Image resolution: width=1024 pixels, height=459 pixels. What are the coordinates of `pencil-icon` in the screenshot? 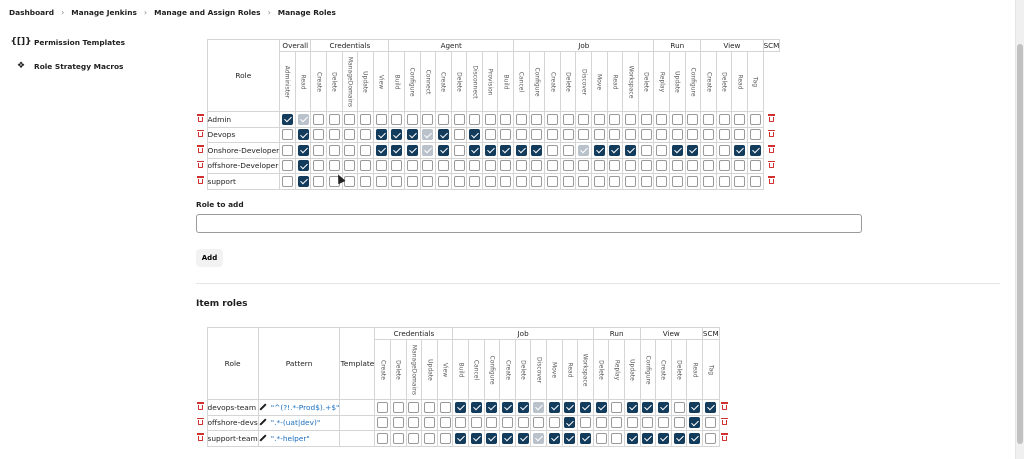 It's located at (263, 438).